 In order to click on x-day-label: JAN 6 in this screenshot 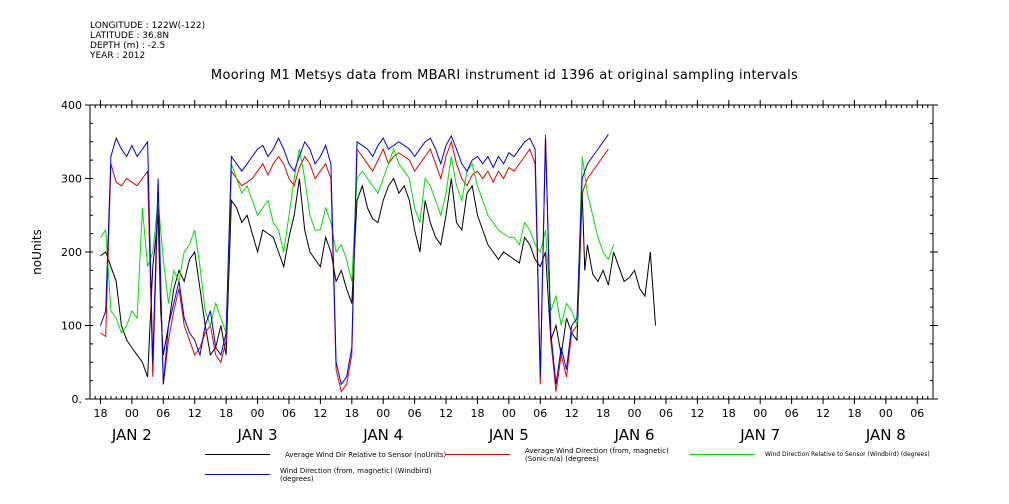, I will do `click(634, 435)`.